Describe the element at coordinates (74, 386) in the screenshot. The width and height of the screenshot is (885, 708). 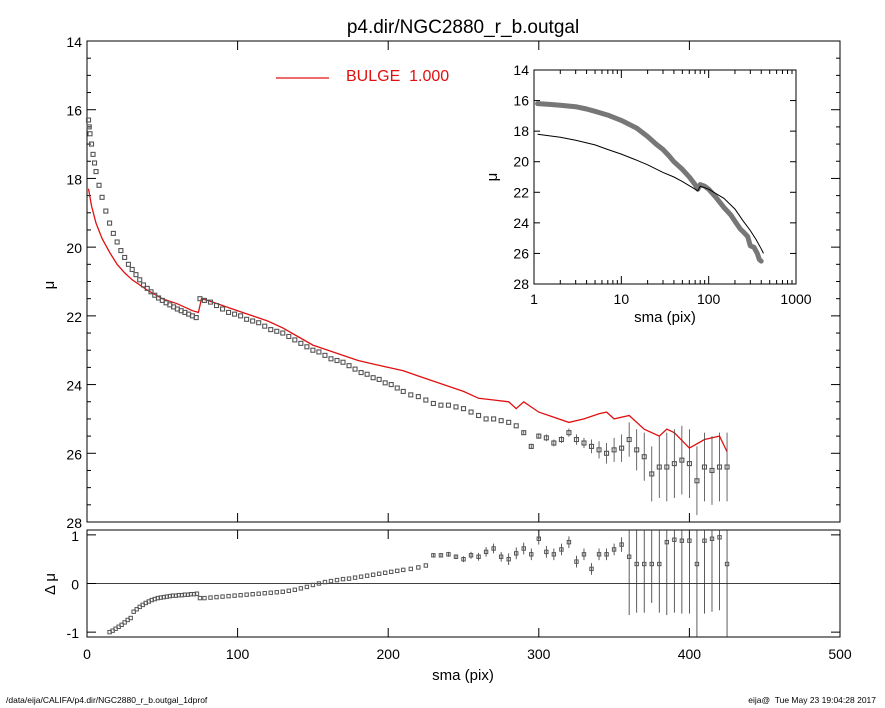
I see `main-y-tick-label: 24` at that location.